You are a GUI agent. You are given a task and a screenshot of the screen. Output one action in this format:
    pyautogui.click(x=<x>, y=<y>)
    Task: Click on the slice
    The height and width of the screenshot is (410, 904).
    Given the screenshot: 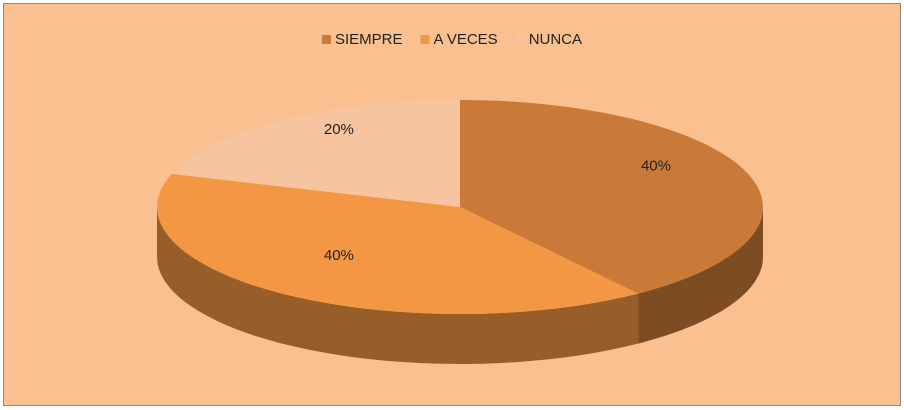 What is the action you would take?
    pyautogui.click(x=316, y=153)
    